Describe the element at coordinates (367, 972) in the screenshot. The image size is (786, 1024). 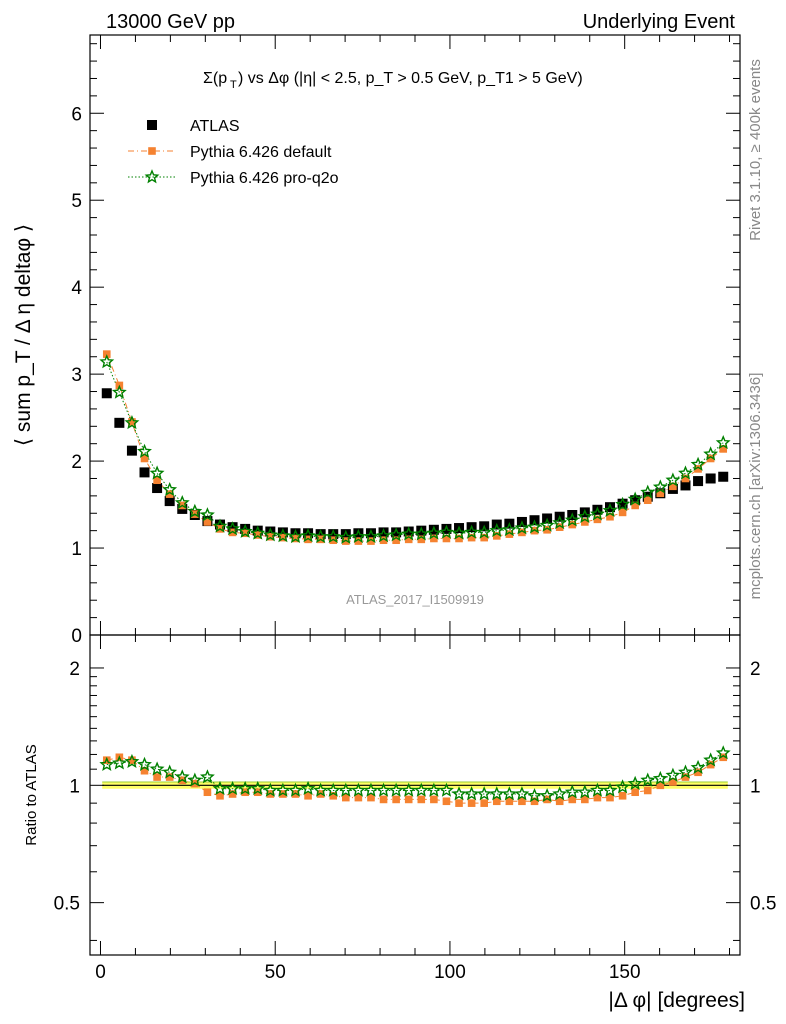
I see `ratio-x-tick-labels: 0 50 100 150` at that location.